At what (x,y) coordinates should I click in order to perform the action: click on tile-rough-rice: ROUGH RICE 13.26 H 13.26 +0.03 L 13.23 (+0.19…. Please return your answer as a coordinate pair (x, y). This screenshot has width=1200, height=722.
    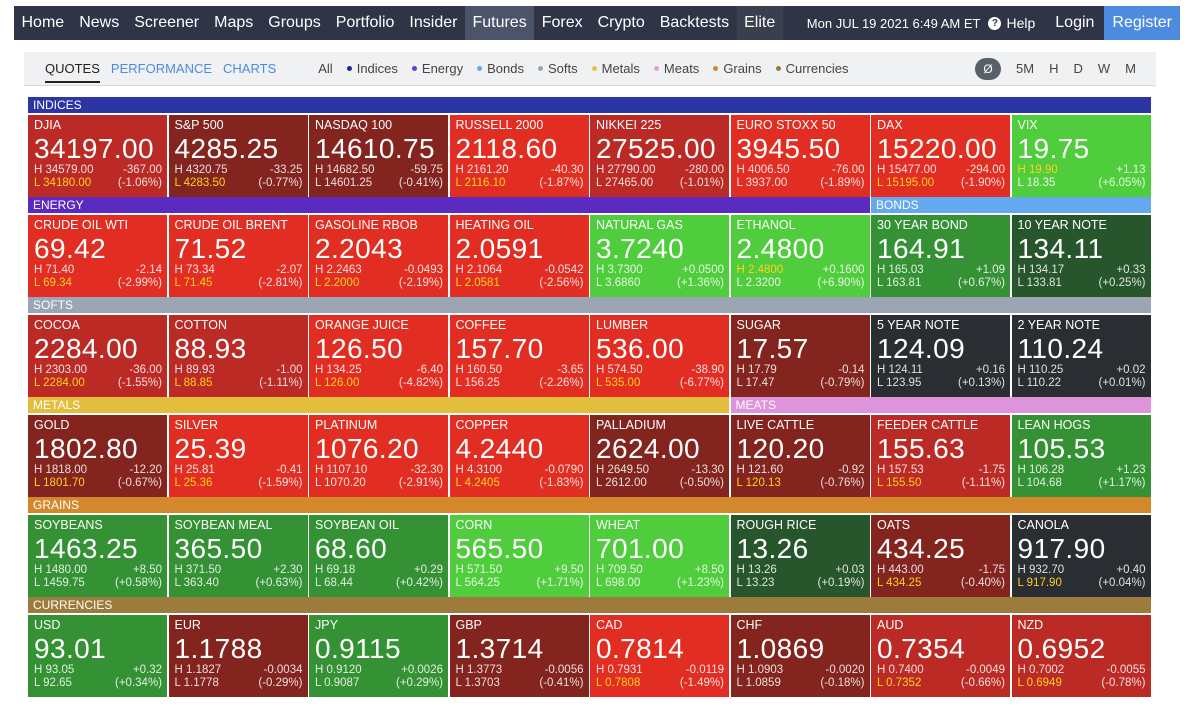
    Looking at the image, I should click on (800, 556).